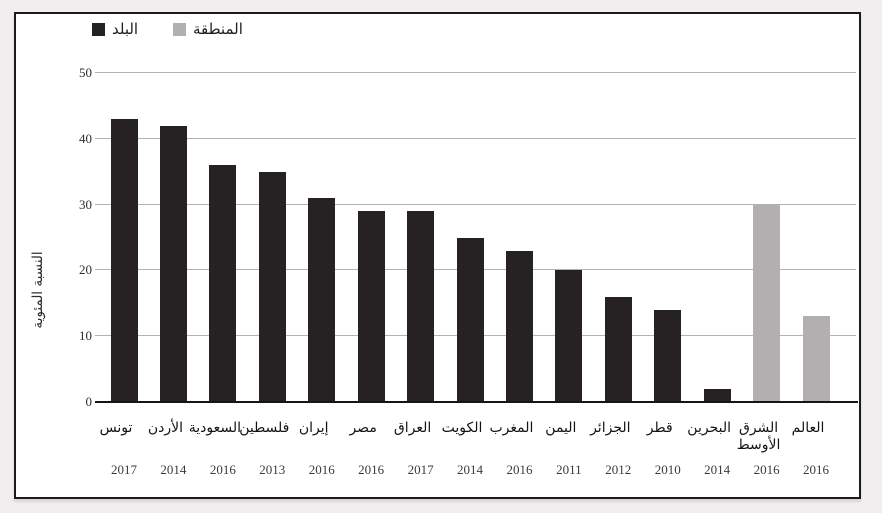  Describe the element at coordinates (561, 428) in the screenshot. I see `category-label: اليمن` at that location.